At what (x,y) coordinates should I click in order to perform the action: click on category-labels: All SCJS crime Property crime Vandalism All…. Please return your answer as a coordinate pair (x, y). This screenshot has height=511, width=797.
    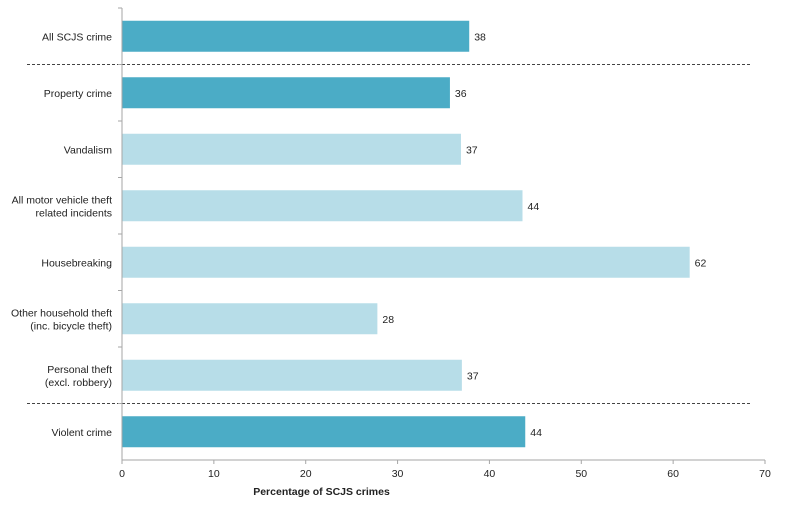
    Looking at the image, I should click on (61, 235).